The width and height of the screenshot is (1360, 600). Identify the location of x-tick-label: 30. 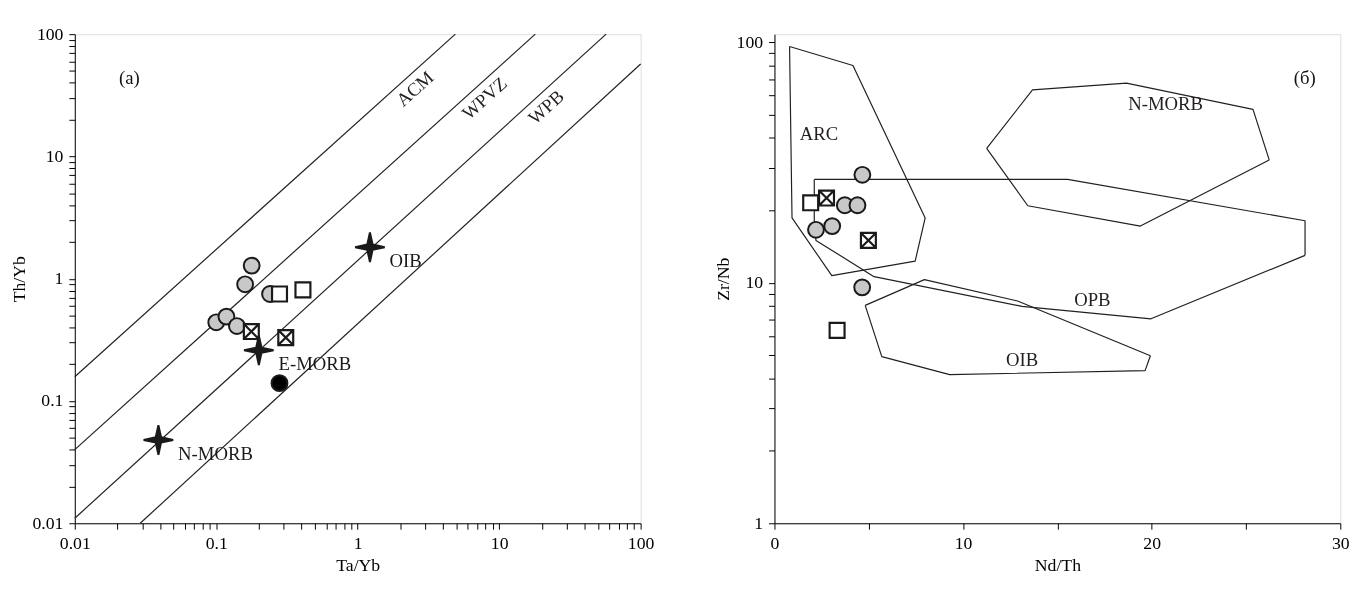
(1340, 543).